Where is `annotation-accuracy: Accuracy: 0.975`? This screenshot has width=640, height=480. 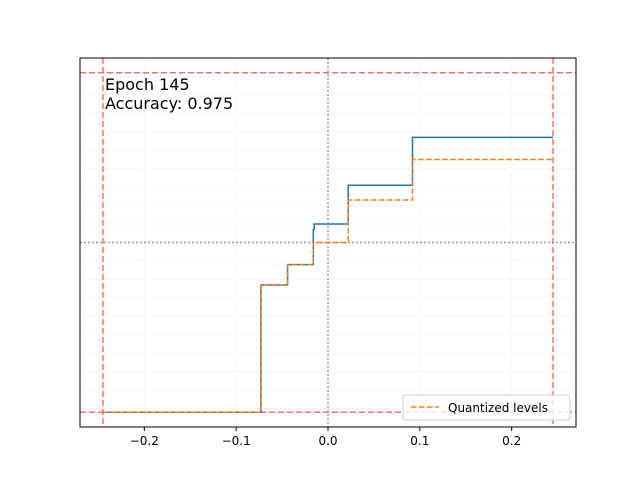
annotation-accuracy: Accuracy: 0.975 is located at coordinates (169, 103).